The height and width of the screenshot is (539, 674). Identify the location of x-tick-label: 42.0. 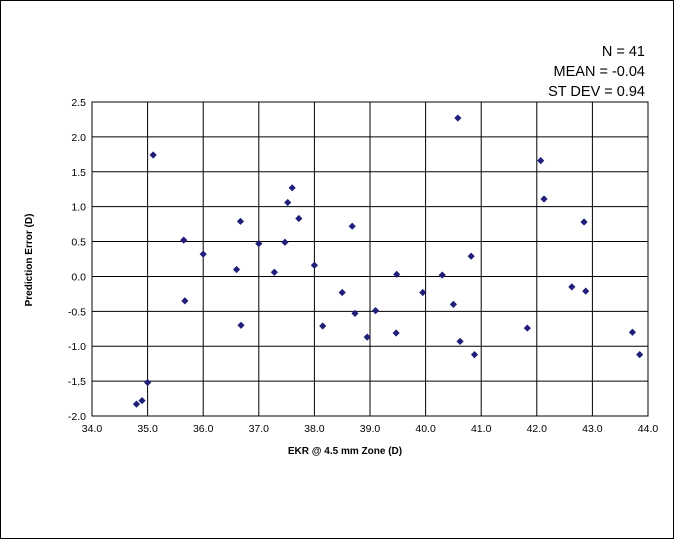
(537, 429).